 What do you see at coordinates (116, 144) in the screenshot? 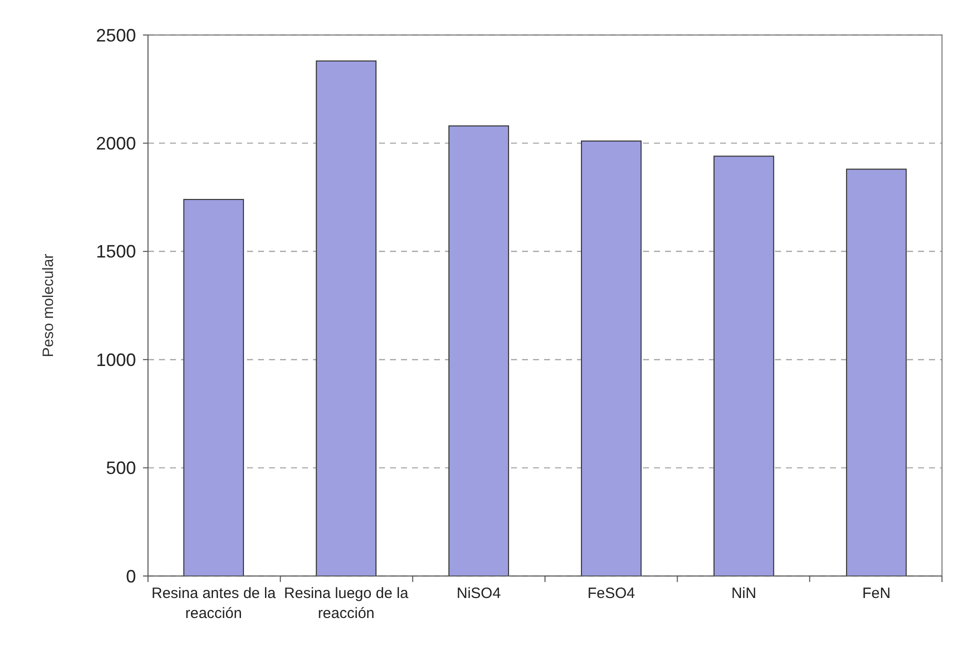
I see `y-tick-label: 2000` at bounding box center [116, 144].